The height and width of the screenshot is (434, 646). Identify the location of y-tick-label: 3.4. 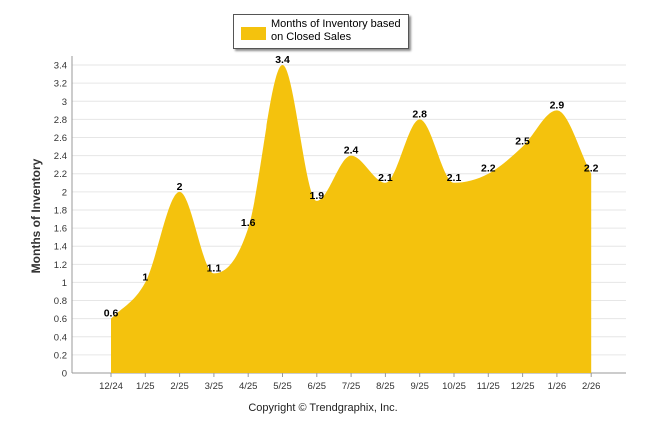
(60, 66).